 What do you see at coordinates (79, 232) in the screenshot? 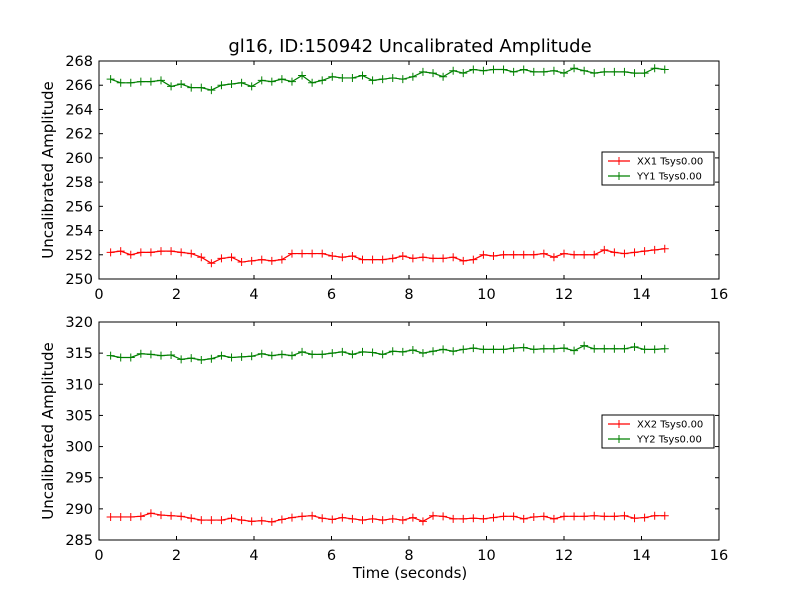
I see `y-tick-label: 254` at bounding box center [79, 232].